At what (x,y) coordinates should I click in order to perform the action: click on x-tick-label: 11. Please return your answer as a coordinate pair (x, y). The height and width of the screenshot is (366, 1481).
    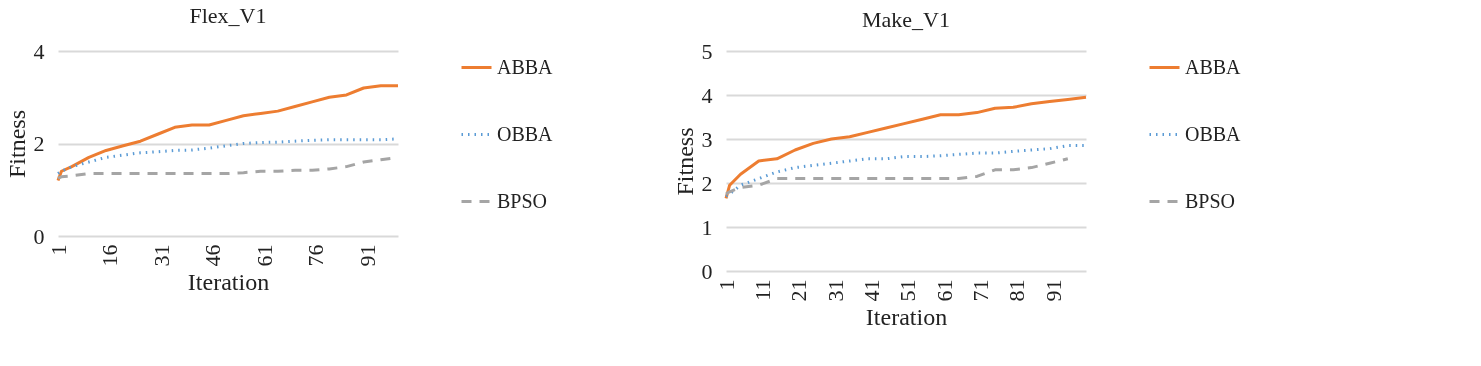
    Looking at the image, I should click on (762, 290).